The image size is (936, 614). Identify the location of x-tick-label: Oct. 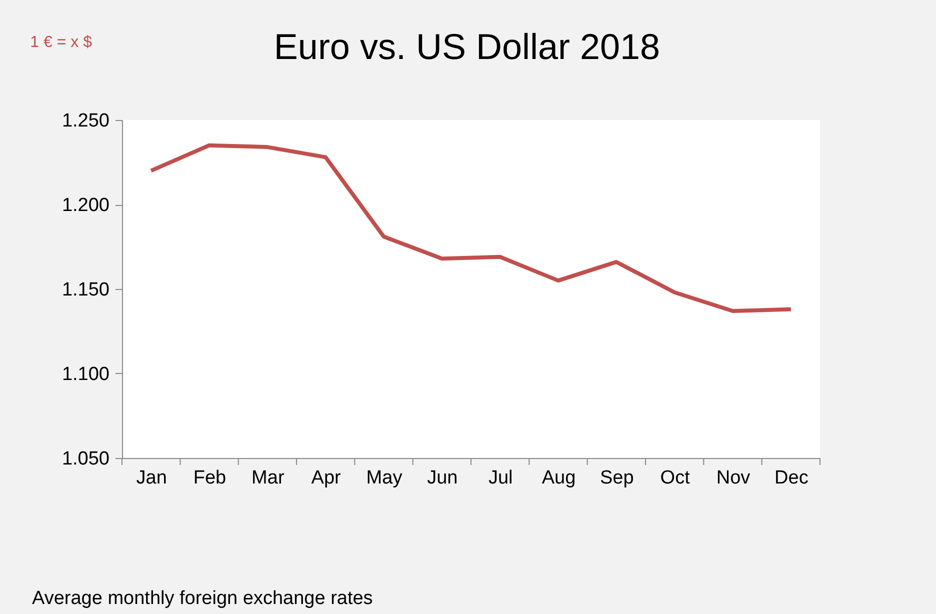
(675, 478).